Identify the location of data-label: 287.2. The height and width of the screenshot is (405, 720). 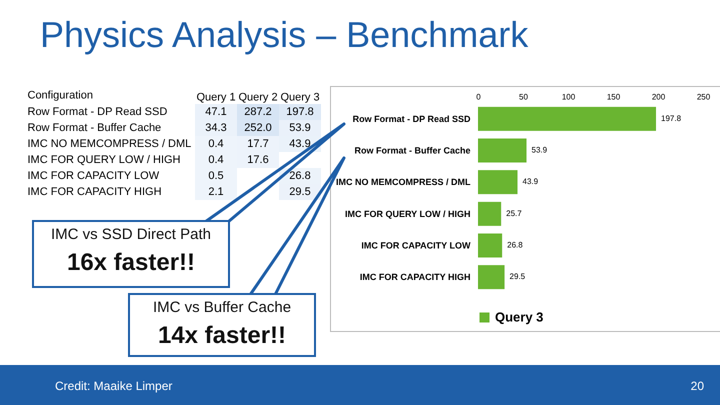
(258, 112).